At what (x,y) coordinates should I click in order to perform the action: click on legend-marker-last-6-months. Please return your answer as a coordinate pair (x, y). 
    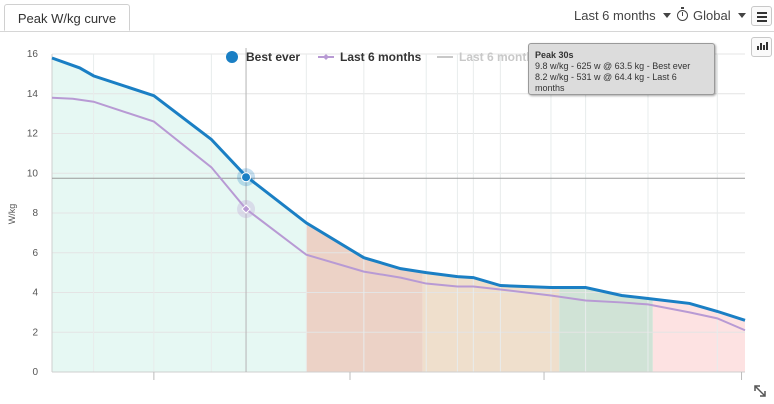
    Looking at the image, I should click on (326, 57).